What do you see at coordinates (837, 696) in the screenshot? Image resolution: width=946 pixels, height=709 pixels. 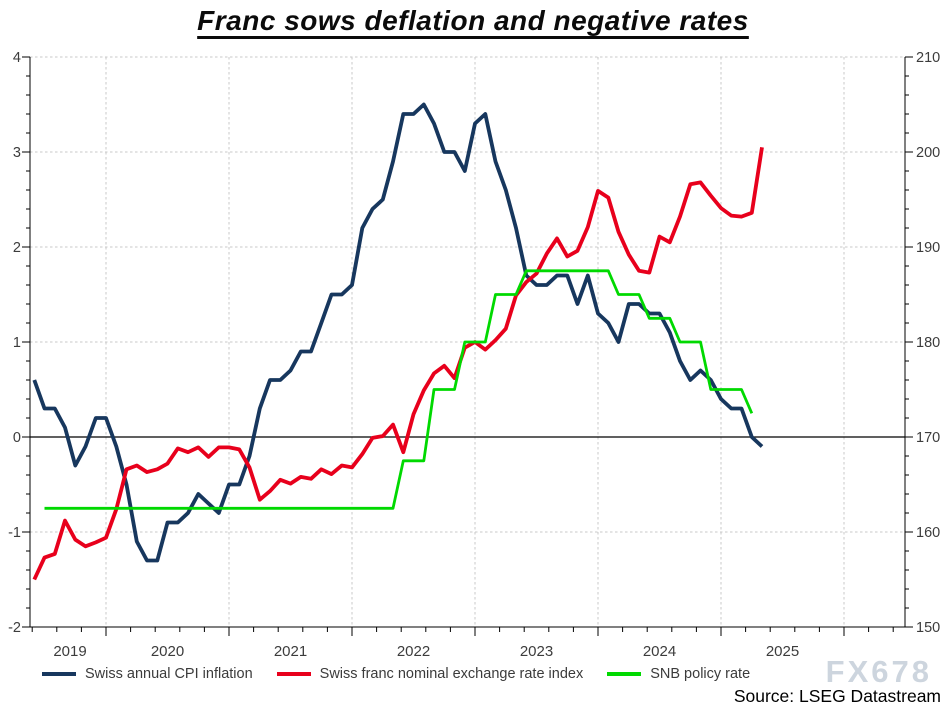 I see `source-label: Source: LSEG Datastream` at bounding box center [837, 696].